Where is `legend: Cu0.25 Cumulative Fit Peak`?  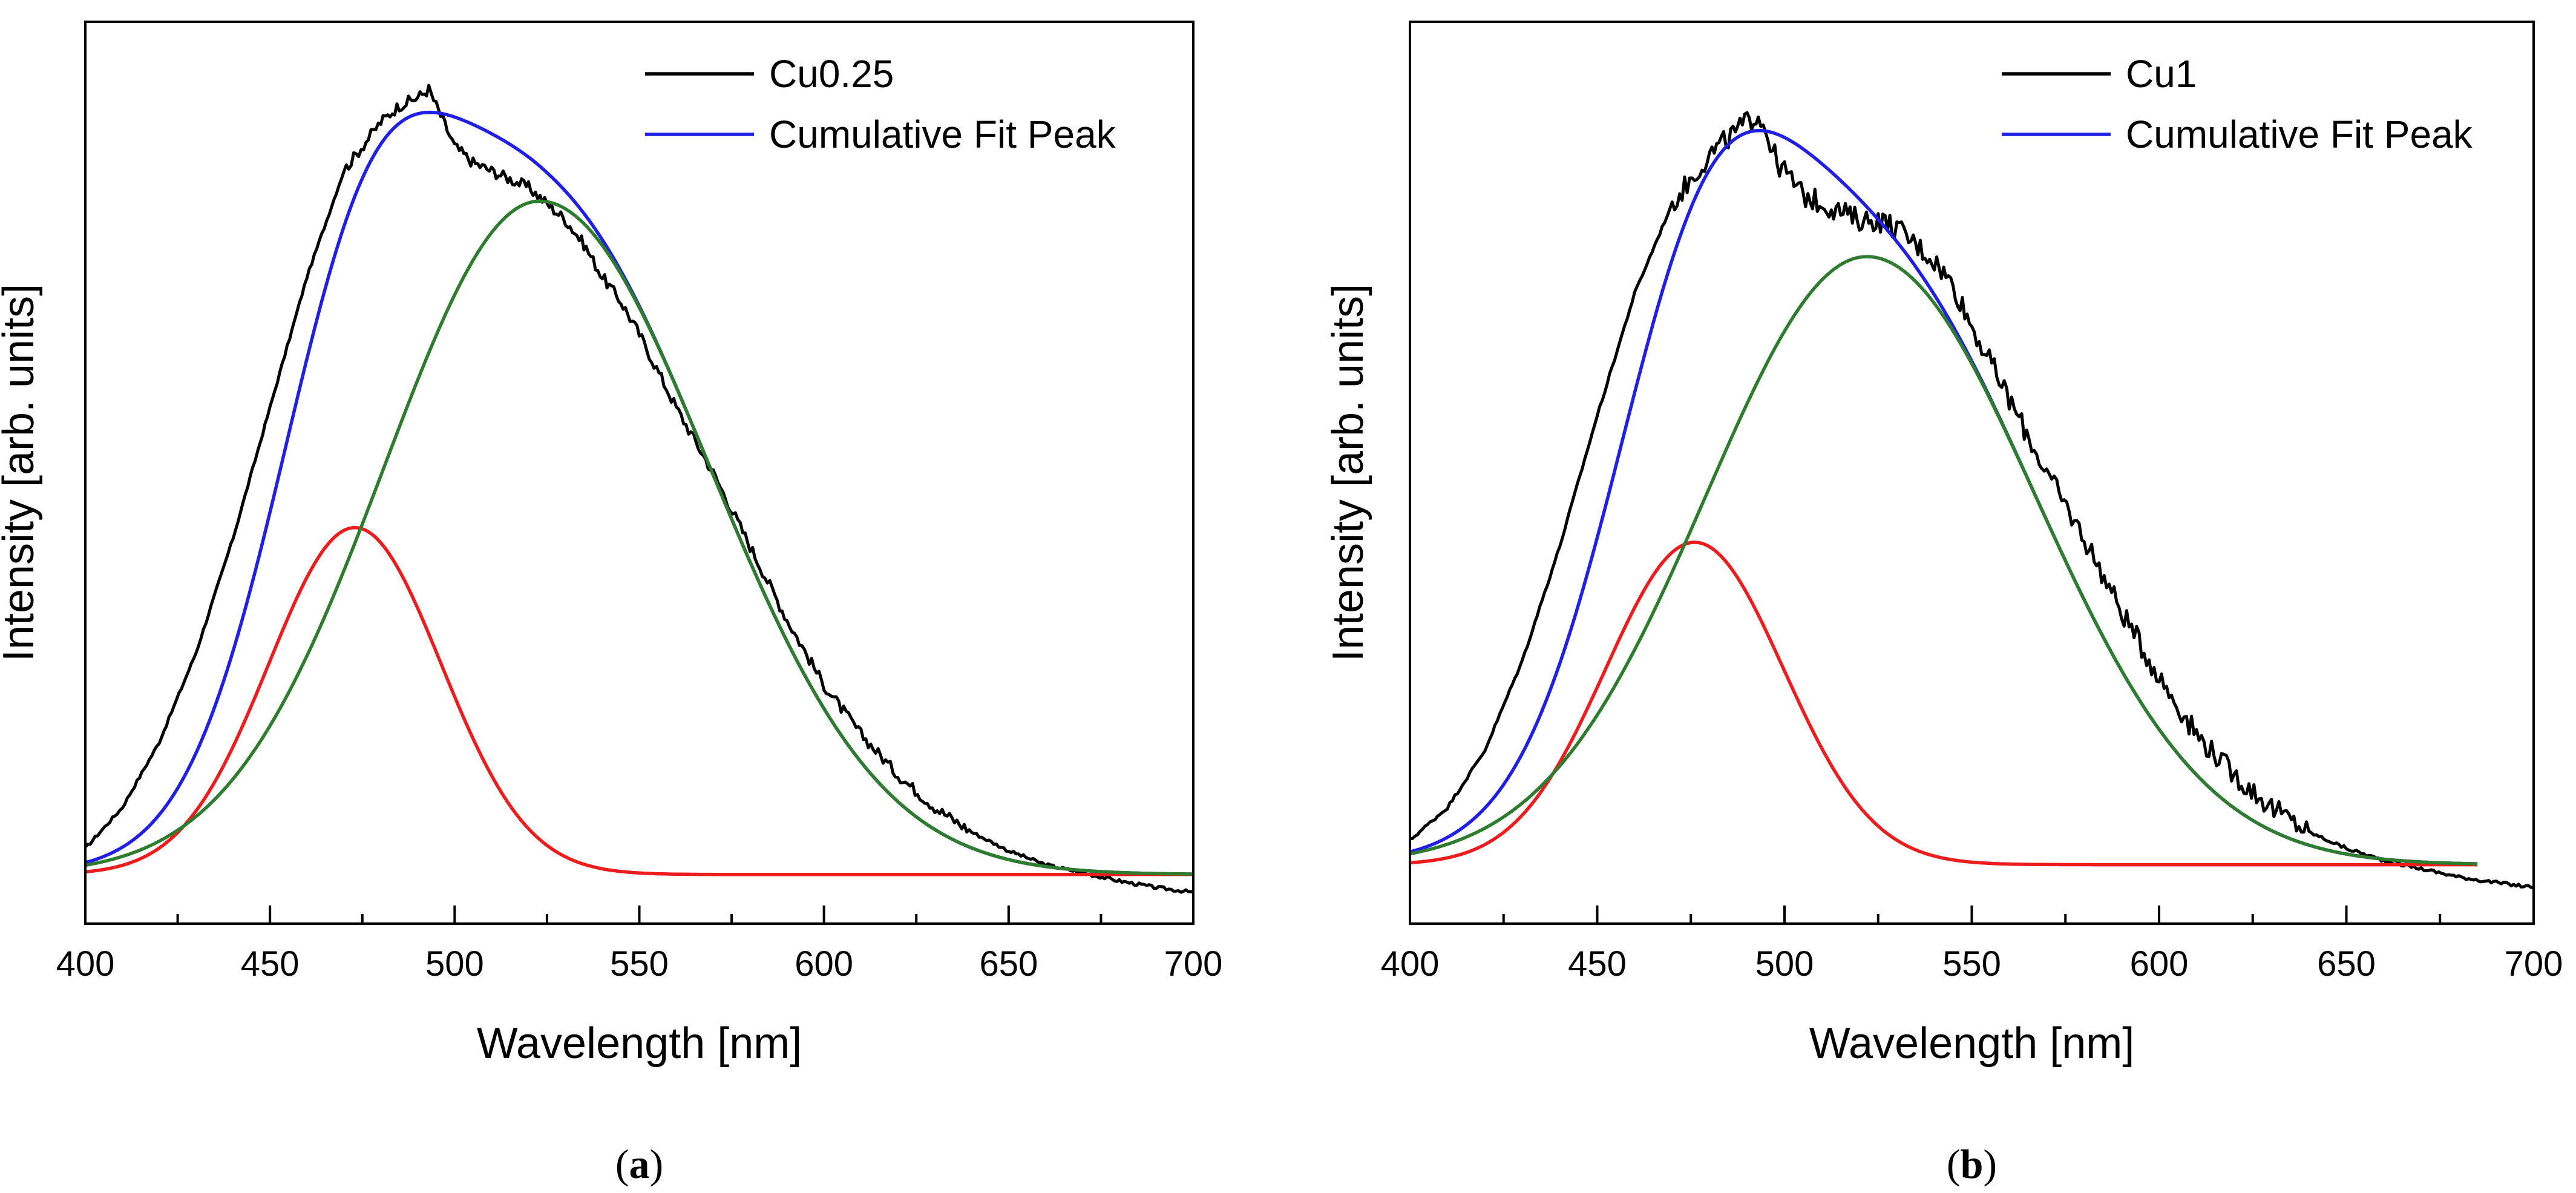
legend: Cu0.25 Cumulative Fit Peak is located at coordinates (880, 104).